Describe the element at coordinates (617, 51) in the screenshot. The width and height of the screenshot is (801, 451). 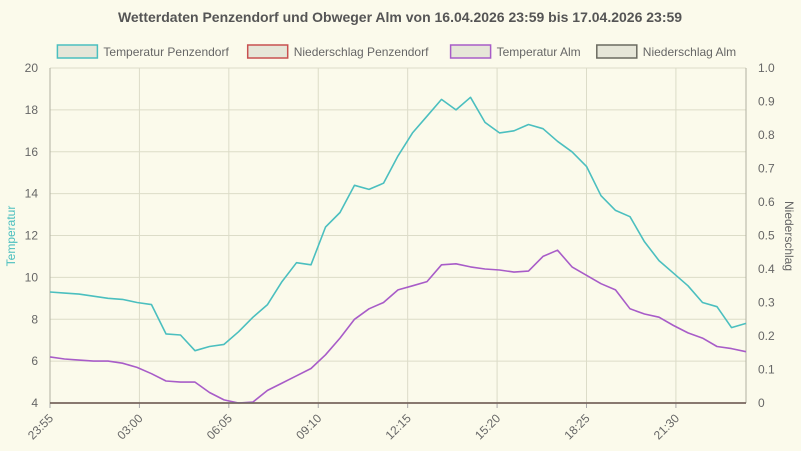
I see `legend-swatch-niederschlag-alm` at that location.